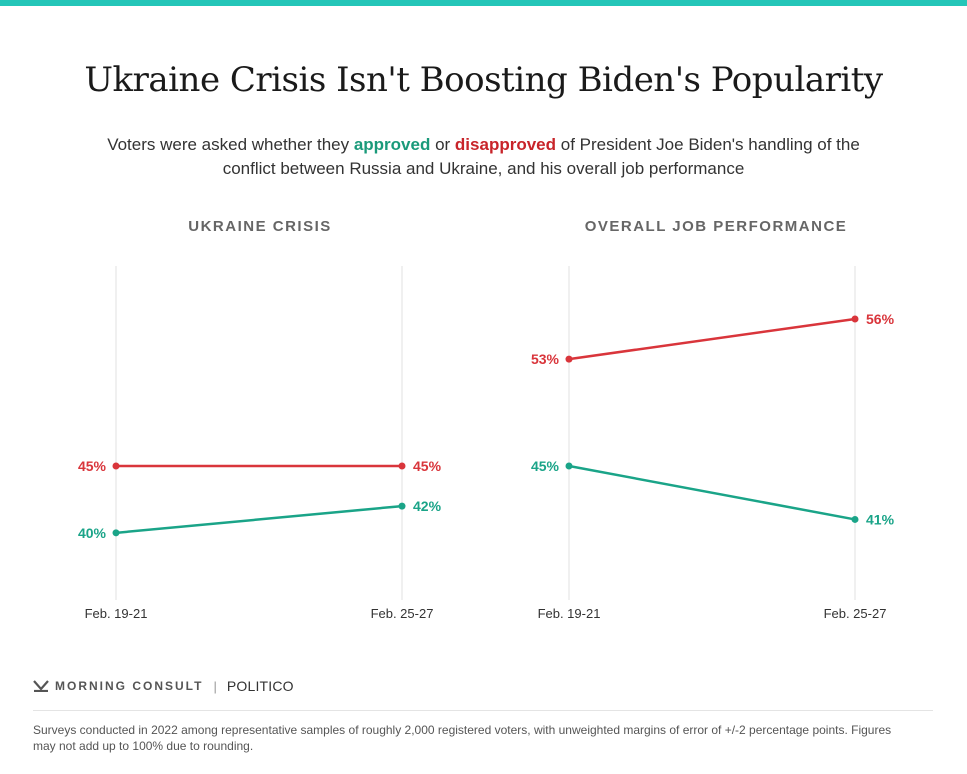 The width and height of the screenshot is (967, 774). What do you see at coordinates (92, 533) in the screenshot?
I see `data-label-ukraine-approve-0: 40%` at bounding box center [92, 533].